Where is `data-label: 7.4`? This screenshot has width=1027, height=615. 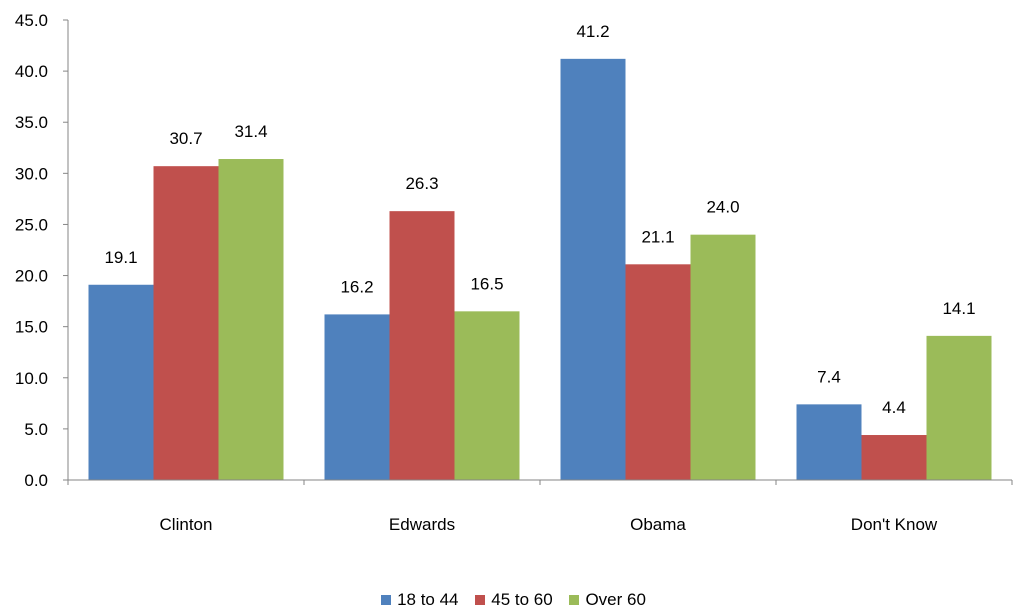 data-label: 7.4 is located at coordinates (829, 376).